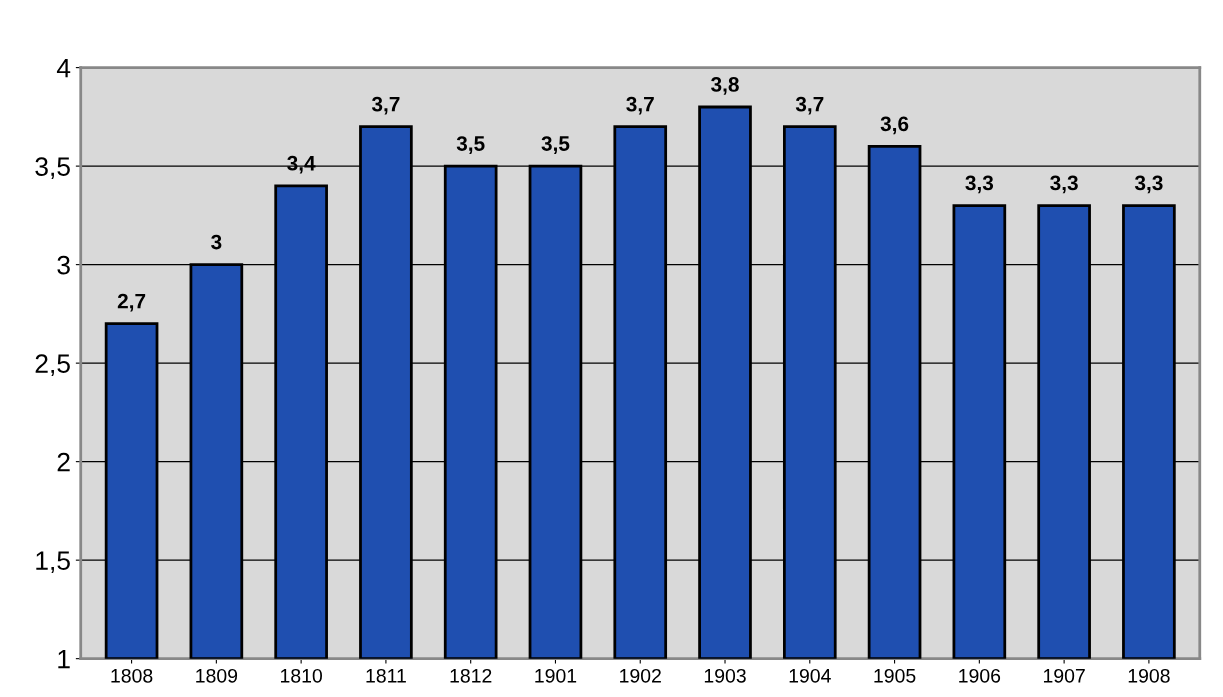  I want to click on x-tick-label: 1908, so click(1149, 675).